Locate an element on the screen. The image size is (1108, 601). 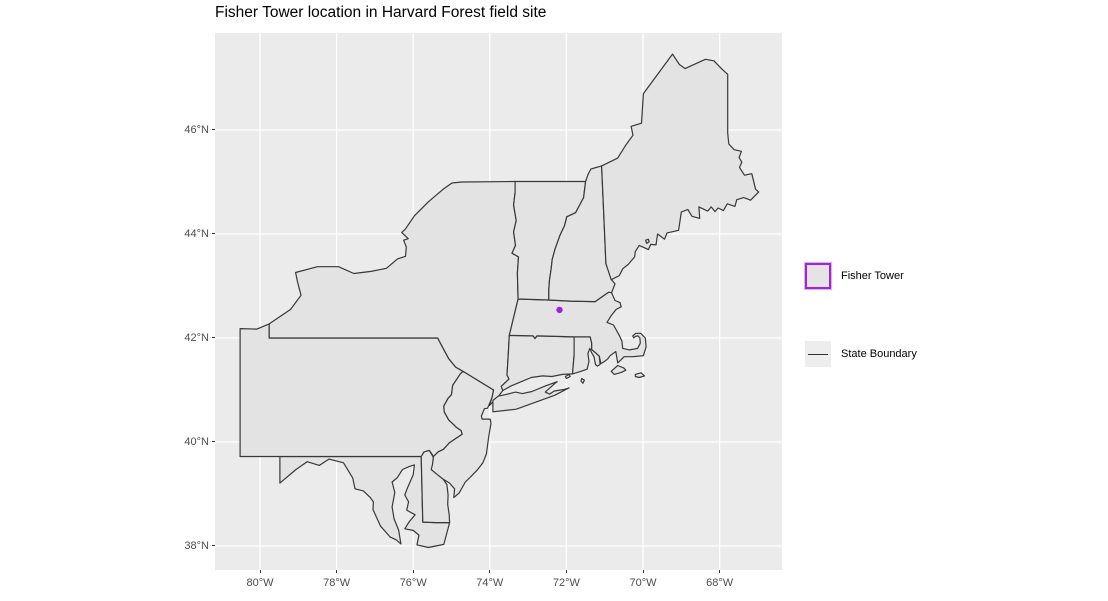
y-axis-tick-label: 40°N is located at coordinates (196, 441).